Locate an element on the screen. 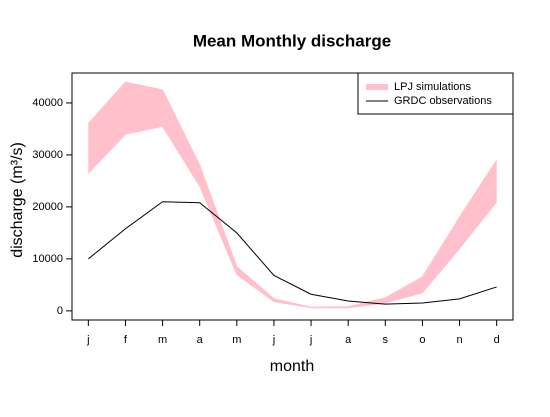 This screenshot has width=550, height=417. legend-box is located at coordinates (435, 93).